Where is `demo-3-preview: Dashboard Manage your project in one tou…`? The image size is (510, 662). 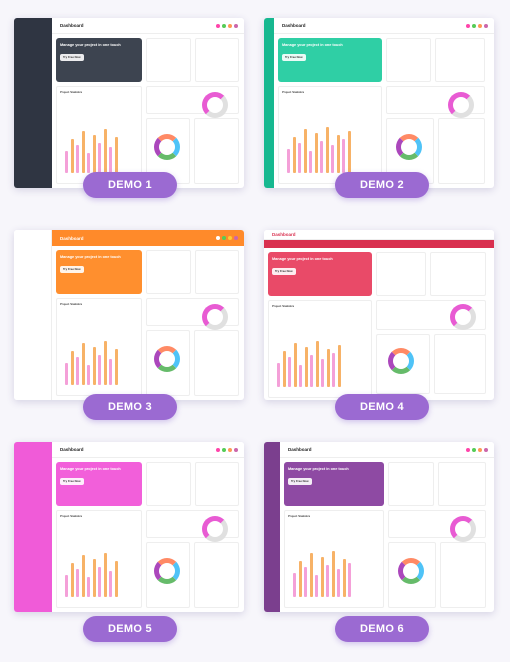 demo-3-preview: Dashboard Manage your project in one tou… is located at coordinates (129, 315).